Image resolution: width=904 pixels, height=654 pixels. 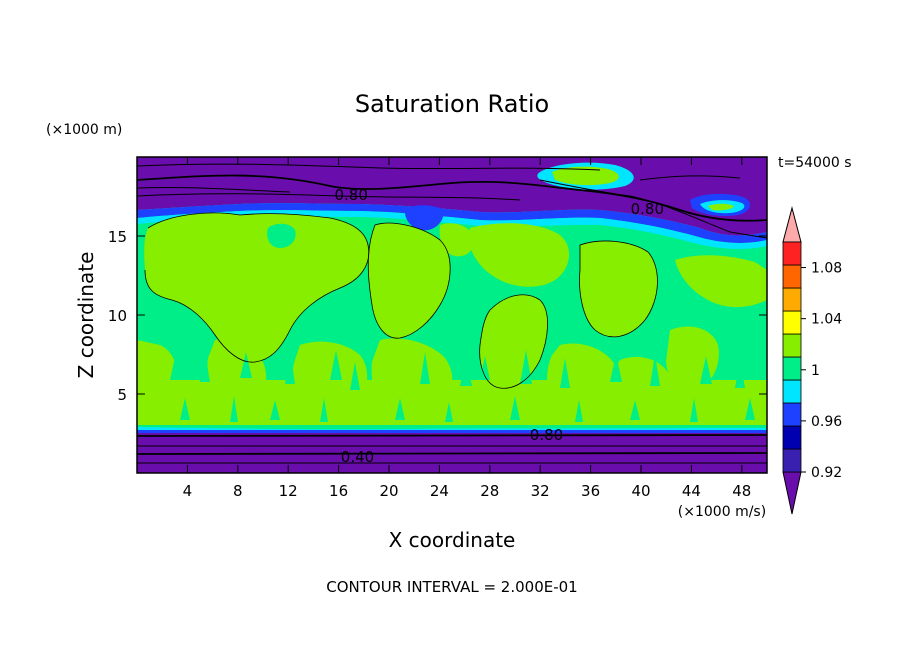 What do you see at coordinates (86, 315) in the screenshot?
I see `y-axis-label: Z coordinate` at bounding box center [86, 315].